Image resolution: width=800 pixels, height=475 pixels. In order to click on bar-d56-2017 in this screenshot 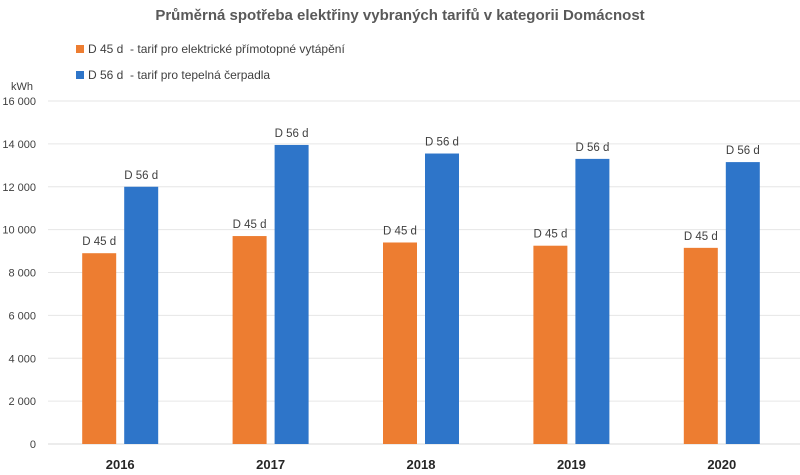, I will do `click(291, 294)`.